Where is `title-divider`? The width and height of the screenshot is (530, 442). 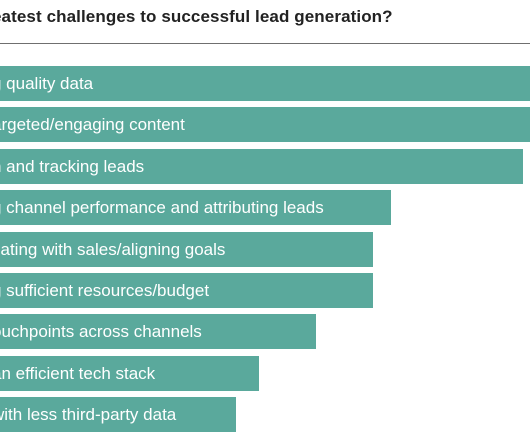
title-divider is located at coordinates (265, 43).